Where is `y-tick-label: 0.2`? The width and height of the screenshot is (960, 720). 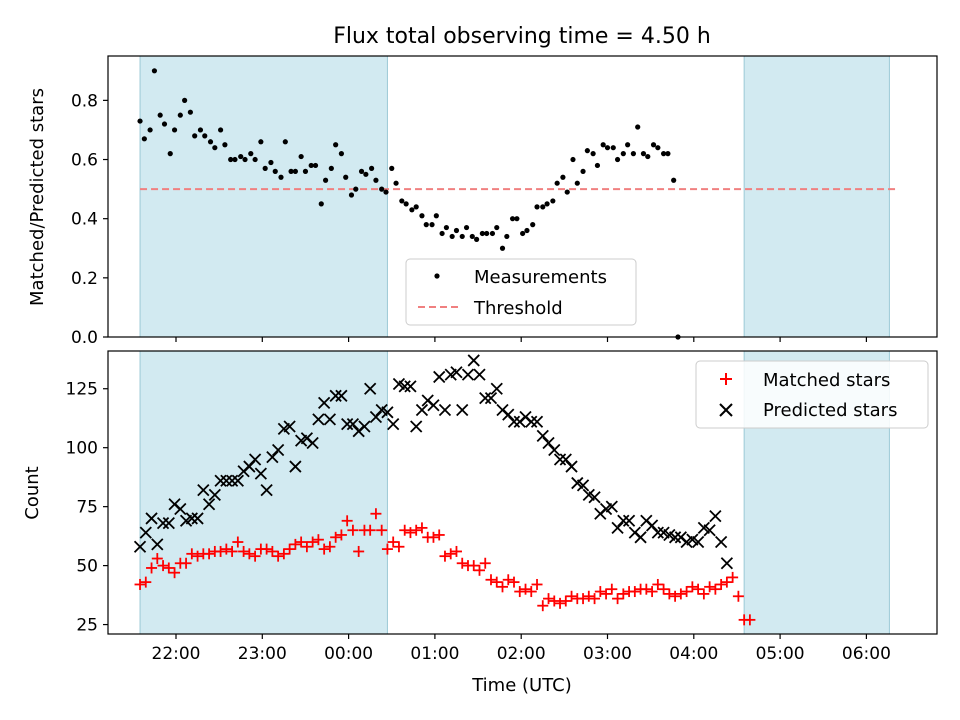 y-tick-label: 0.2 is located at coordinates (84, 279).